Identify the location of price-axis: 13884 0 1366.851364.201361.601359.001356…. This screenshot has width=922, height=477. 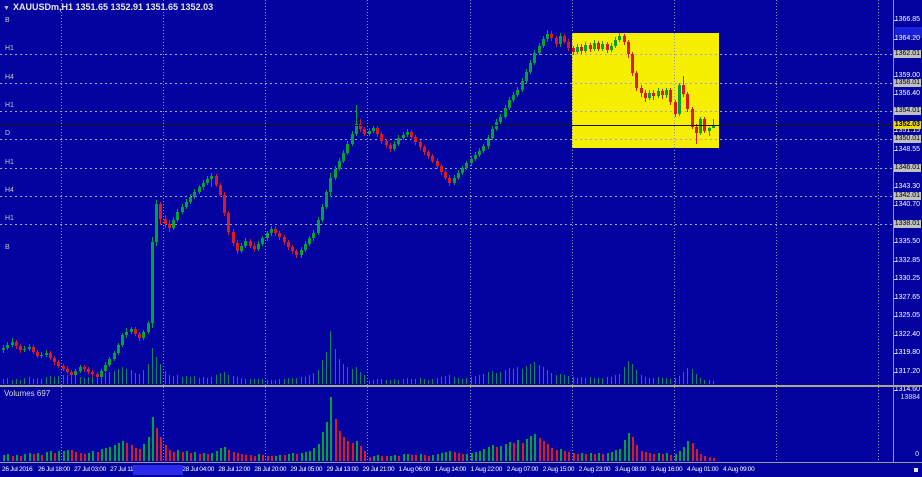
(907, 231).